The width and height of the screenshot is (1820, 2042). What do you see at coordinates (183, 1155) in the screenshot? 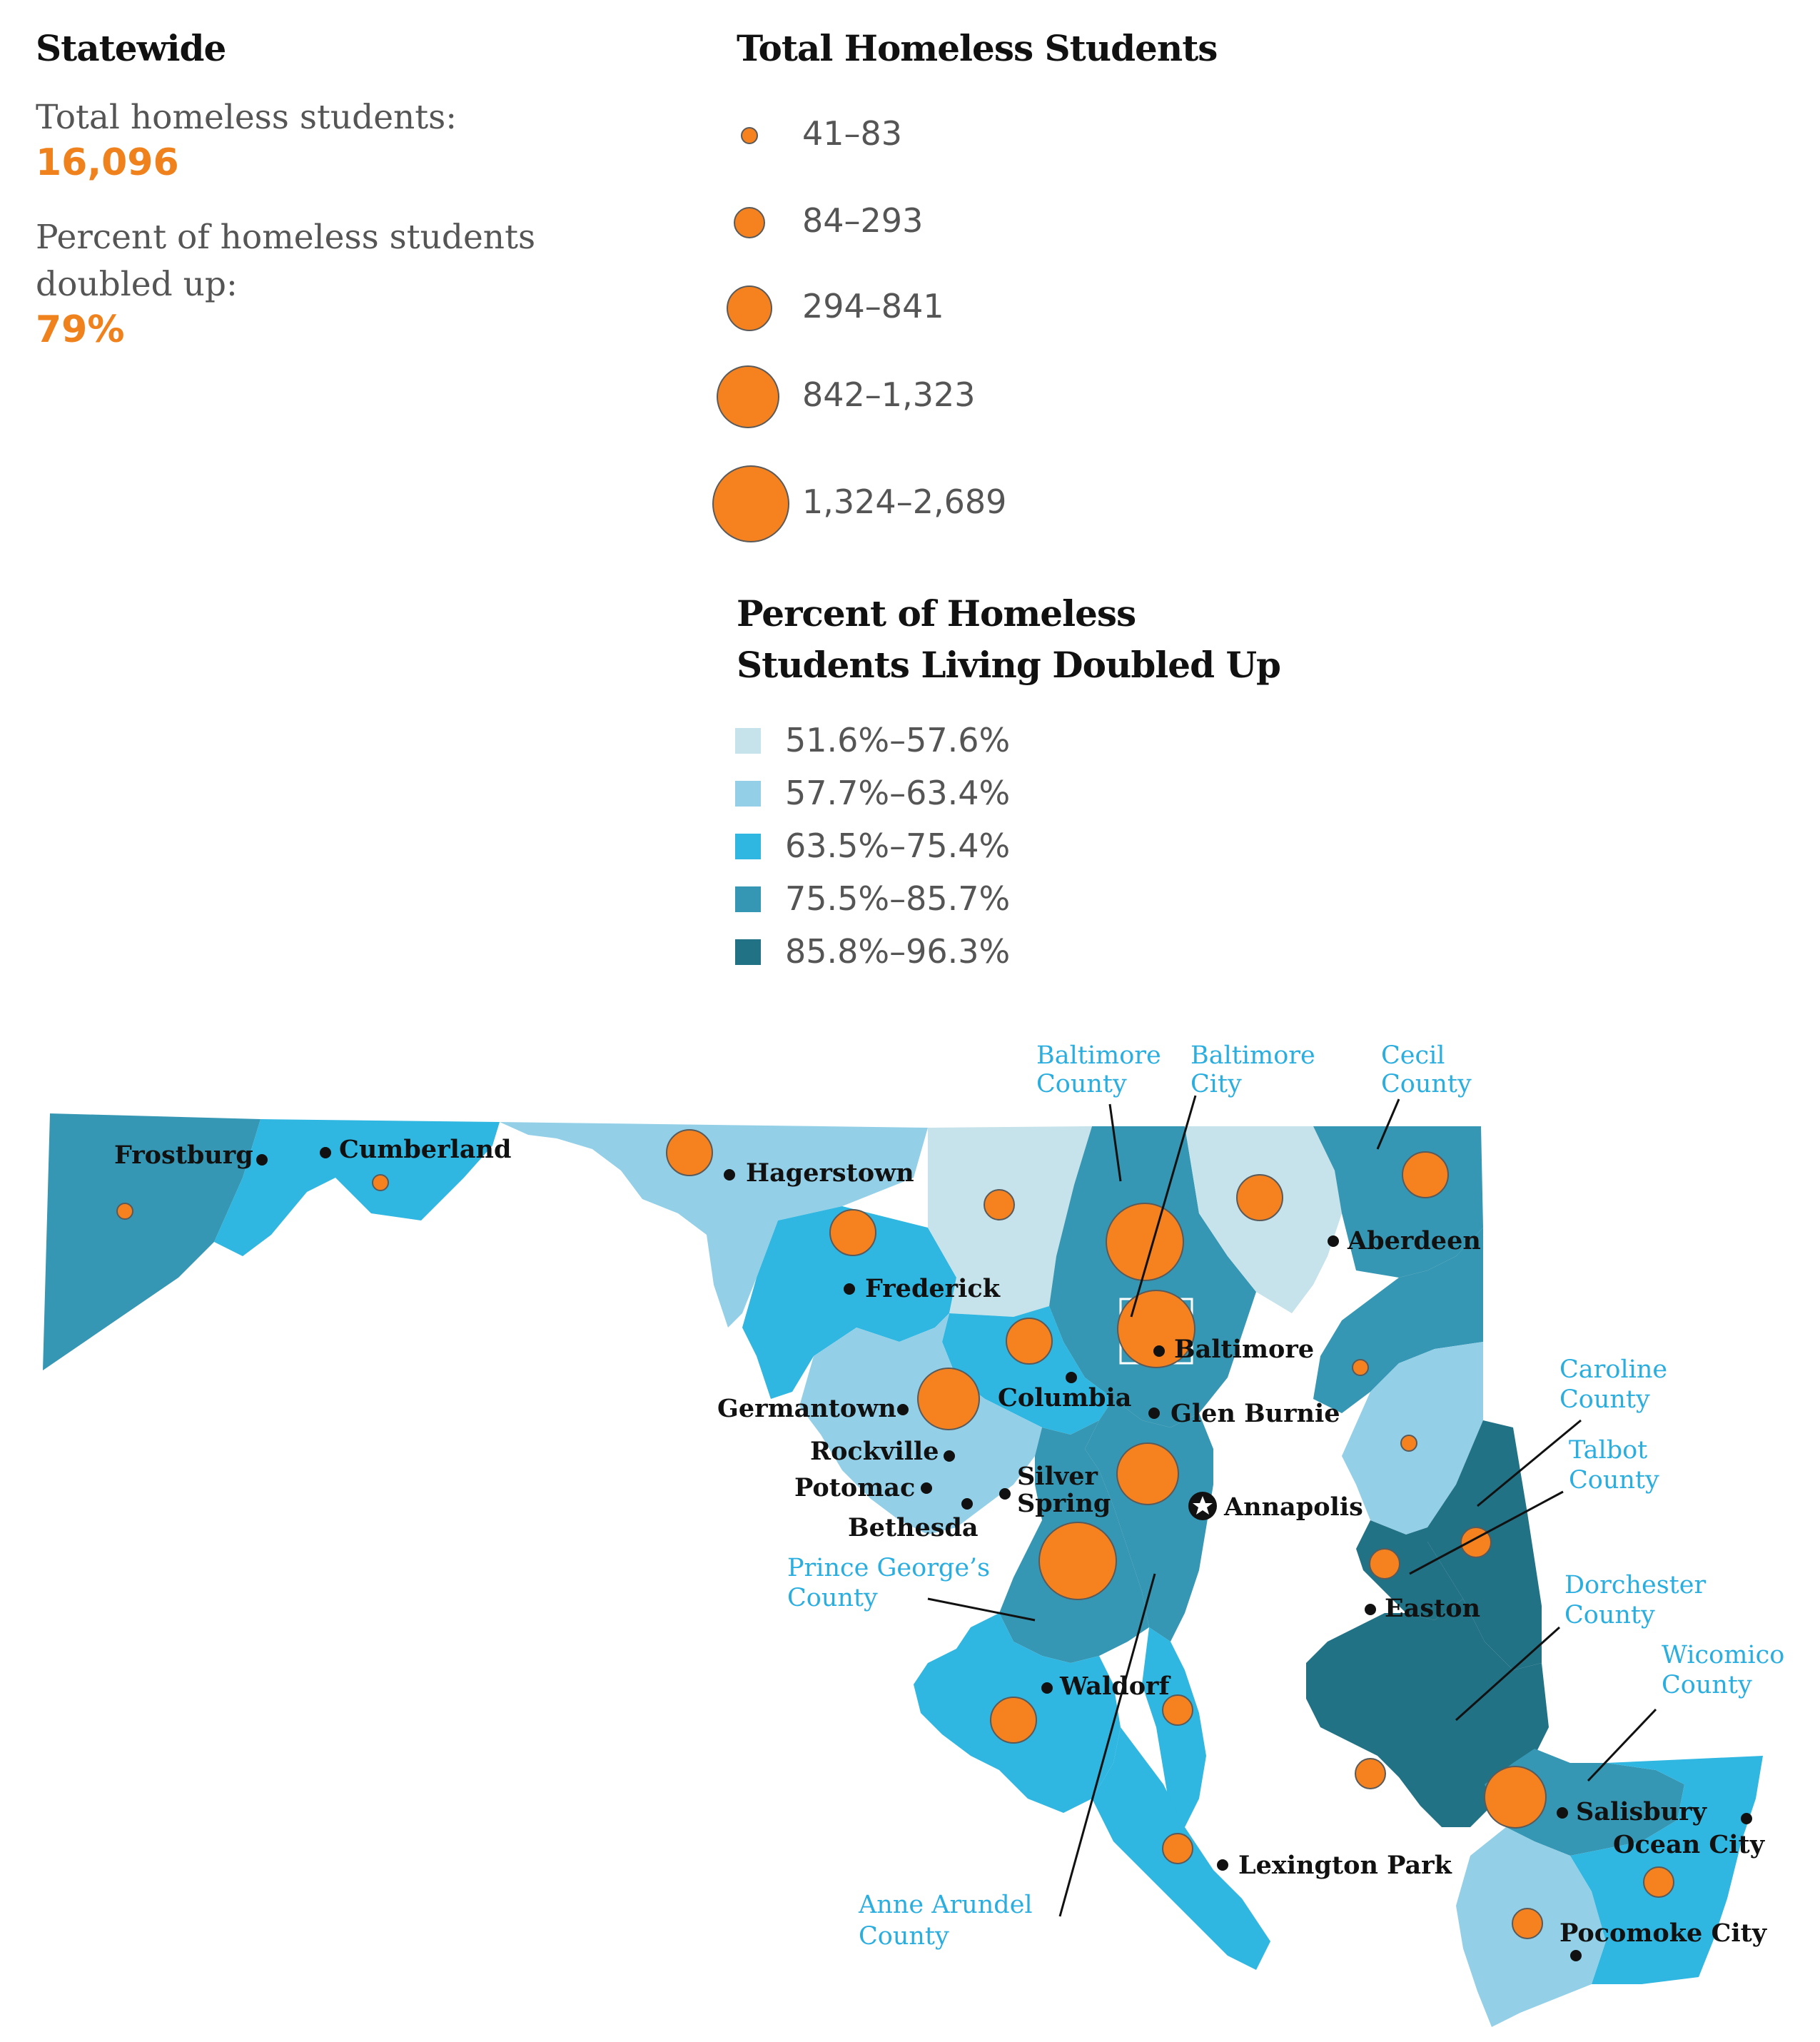
I see `city-label-frostburg: Frostburg` at bounding box center [183, 1155].